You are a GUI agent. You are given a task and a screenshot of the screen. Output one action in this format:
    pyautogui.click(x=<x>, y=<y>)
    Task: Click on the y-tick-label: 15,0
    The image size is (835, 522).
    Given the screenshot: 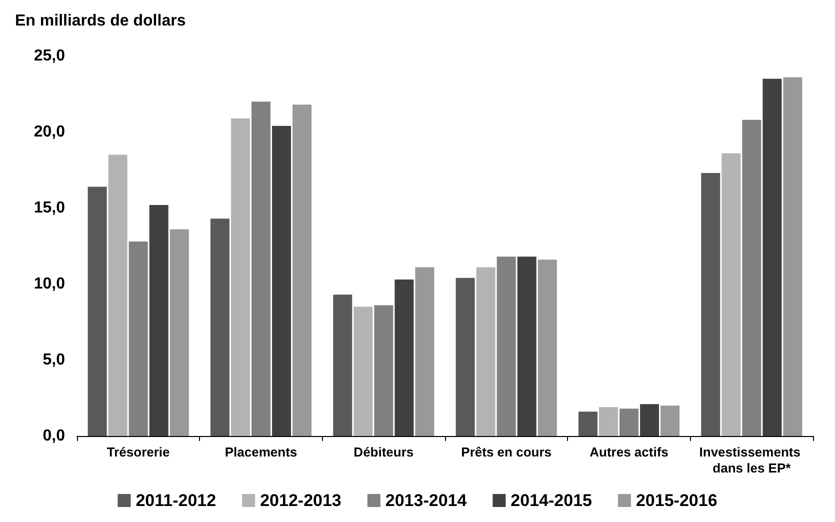 What is the action you would take?
    pyautogui.click(x=50, y=208)
    